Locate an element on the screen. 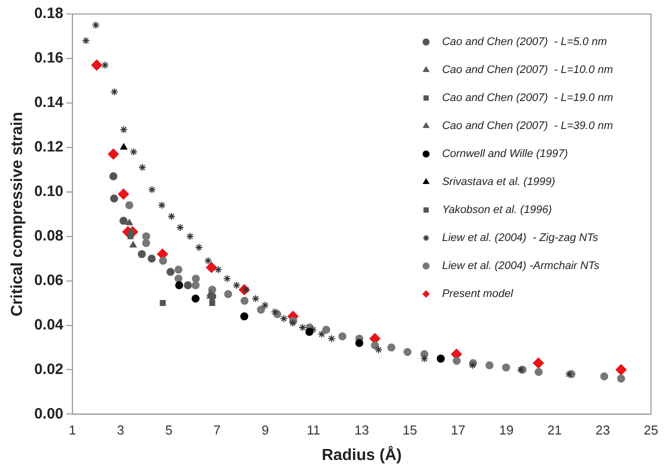 This screenshot has width=665, height=473. y-tick-label: 0.12 is located at coordinates (49, 147).